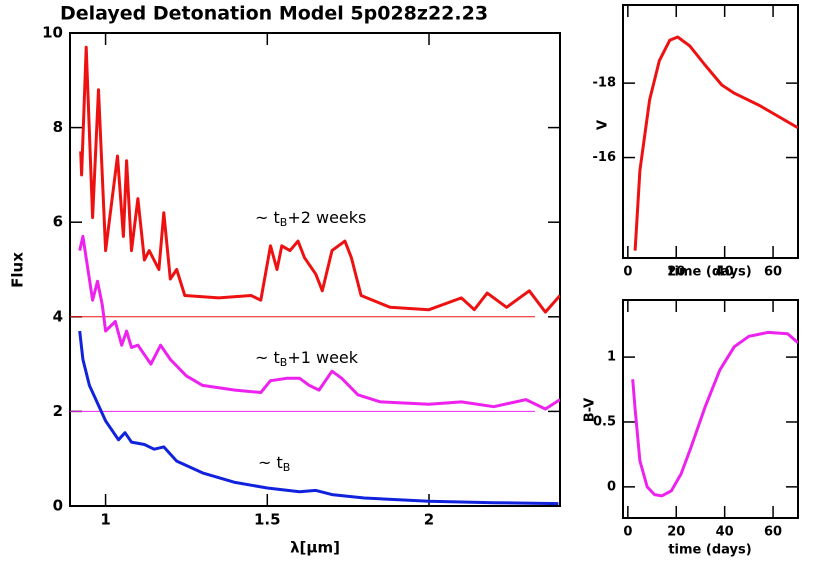  I want to click on chart-title: Delayed Detonation Model 5p028z22.23, so click(274, 14).